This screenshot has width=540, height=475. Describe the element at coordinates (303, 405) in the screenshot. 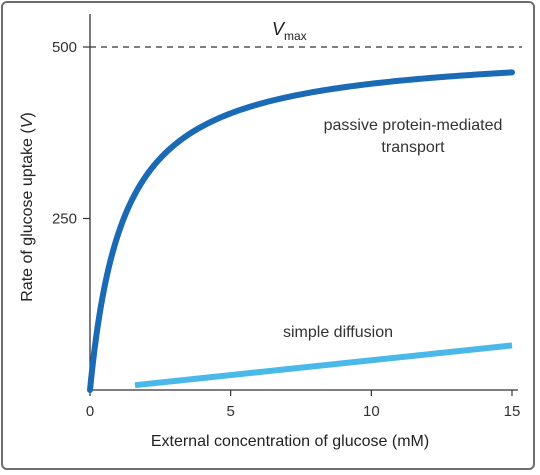

I see `x-ticks: 0 5 10 15` at that location.